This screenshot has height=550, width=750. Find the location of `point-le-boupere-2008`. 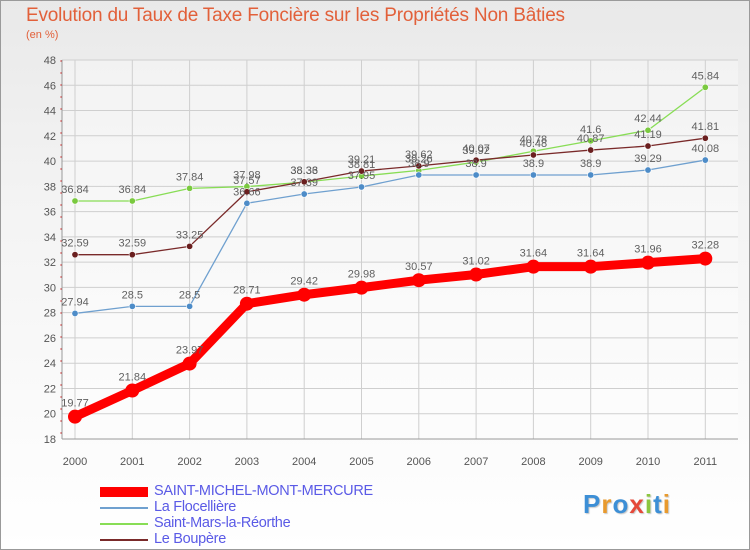

point-le-boupere-2008 is located at coordinates (533, 155).